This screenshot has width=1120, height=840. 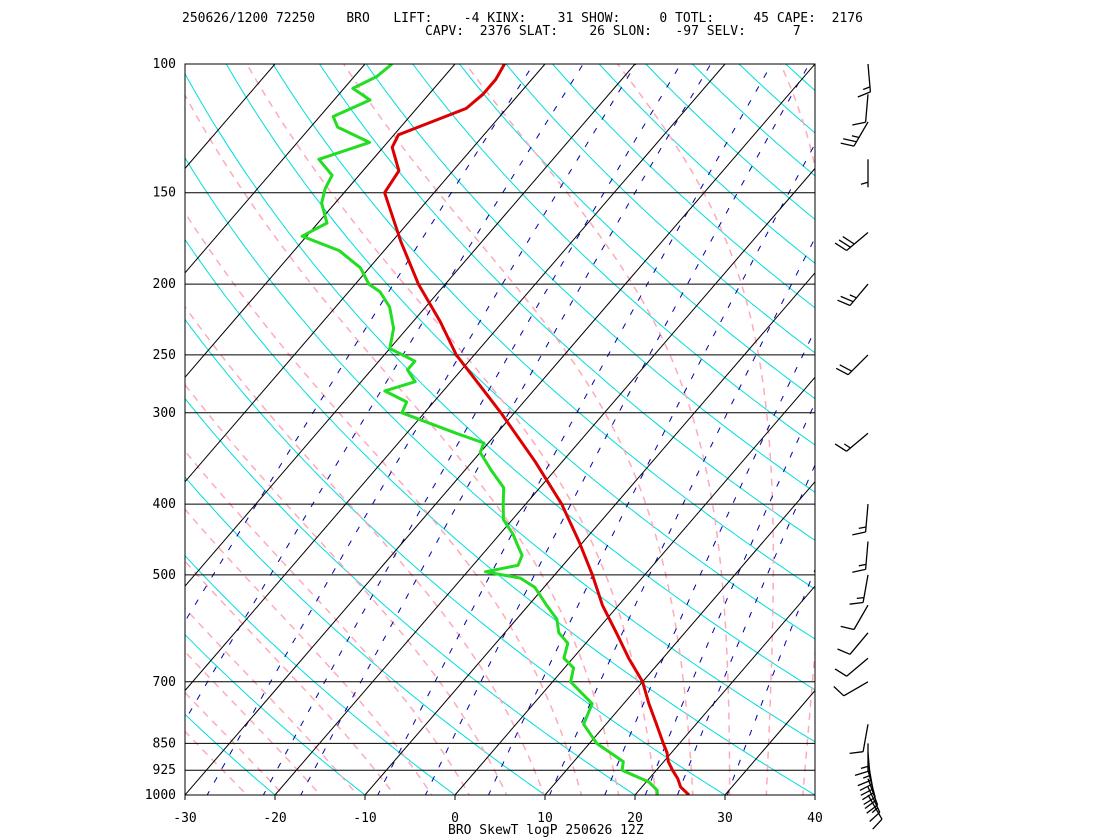 What do you see at coordinates (164, 413) in the screenshot?
I see `pressure-label: 300` at bounding box center [164, 413].